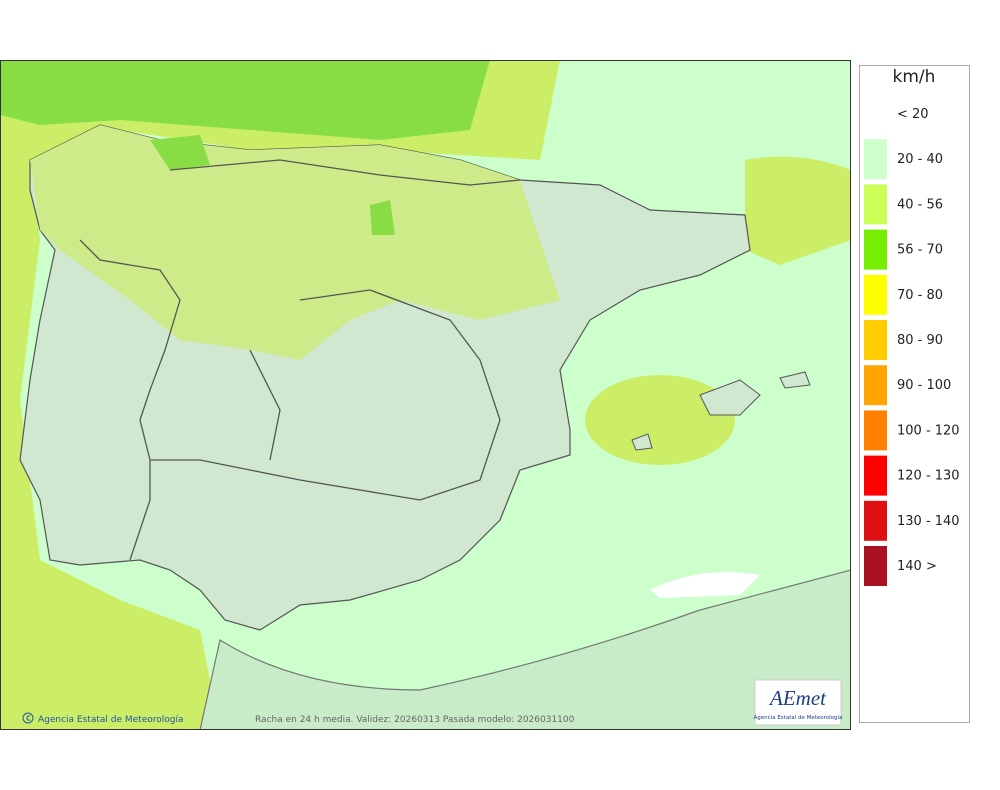  Describe the element at coordinates (730, 397) in the screenshot. I see `mallorca` at that location.